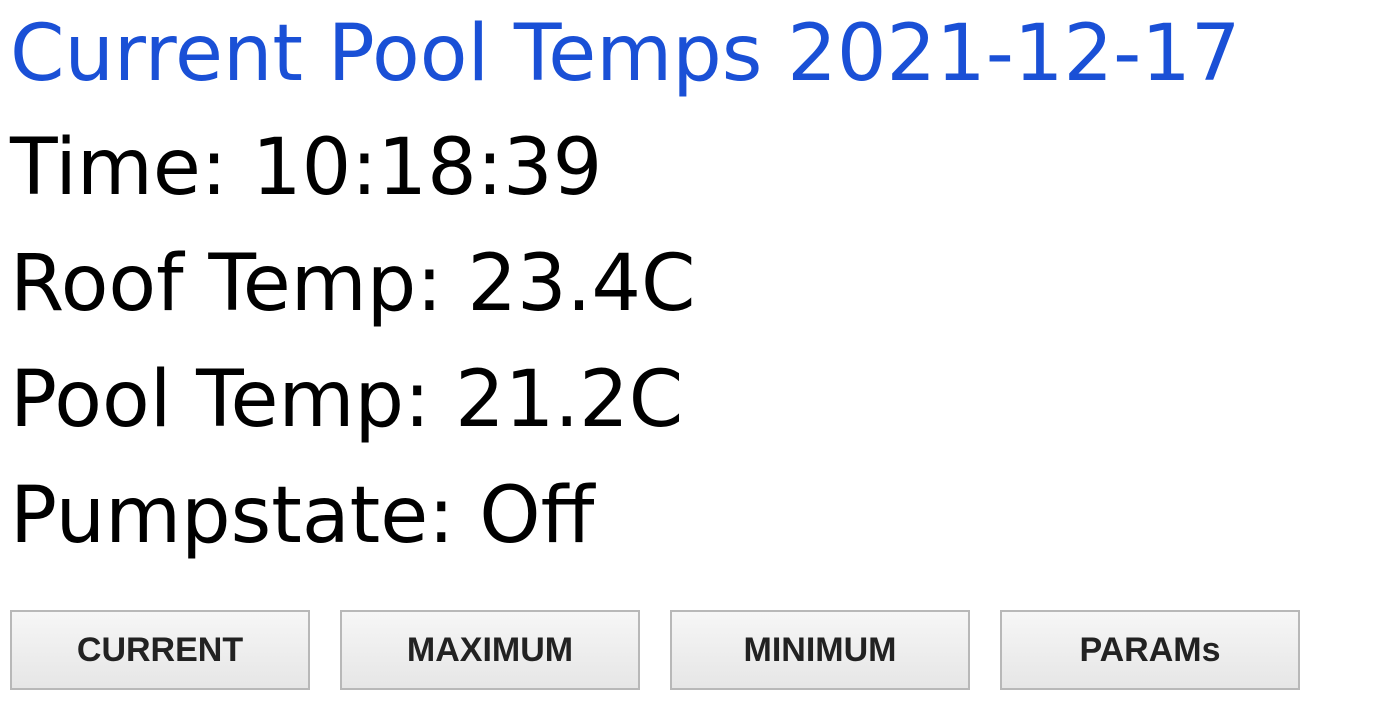 This screenshot has height=714, width=1392. Describe the element at coordinates (226, 284) in the screenshot. I see `roof-temp-label: Roof Temp:` at that location.